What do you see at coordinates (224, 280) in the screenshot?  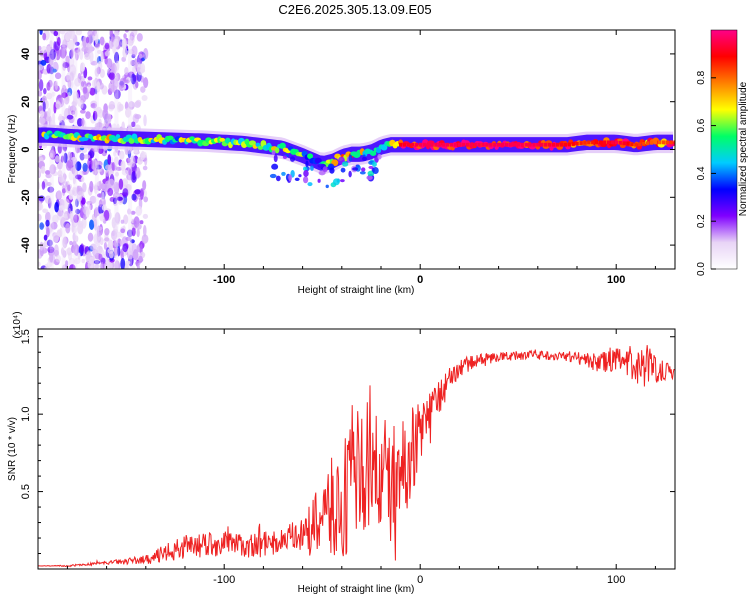 I see `x-tick-label: -100` at bounding box center [224, 280].